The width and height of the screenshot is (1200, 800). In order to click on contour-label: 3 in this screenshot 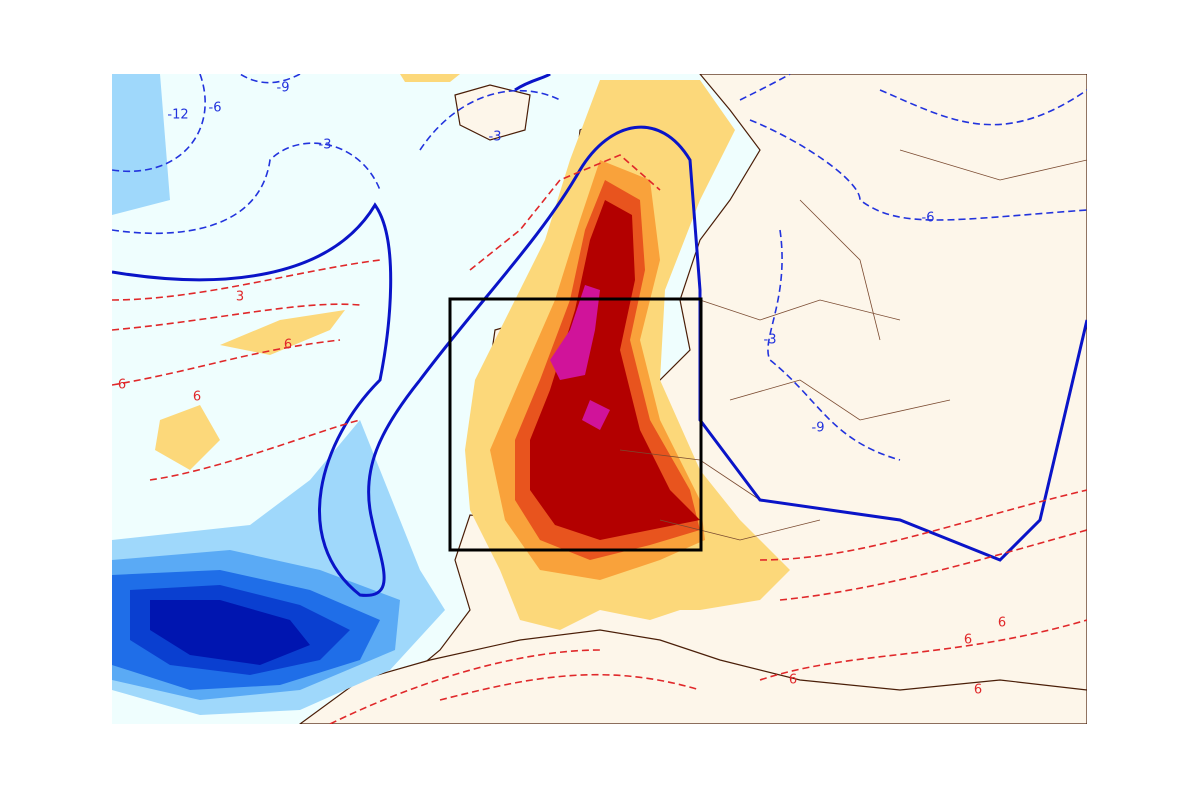, I will do `click(240, 297)`.